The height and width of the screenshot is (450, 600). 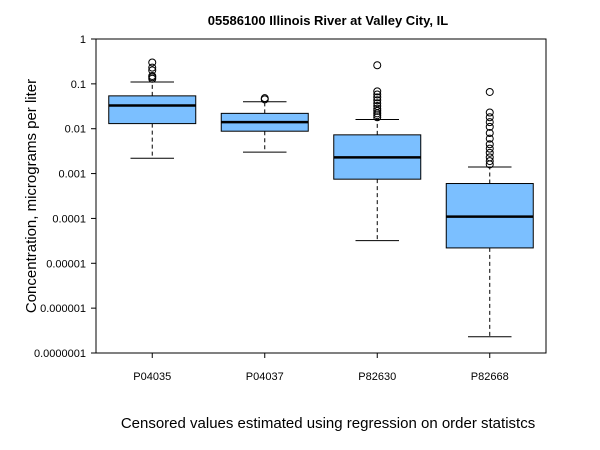 What do you see at coordinates (75, 130) in the screenshot?
I see `y-tick-label: 0.01` at bounding box center [75, 130].